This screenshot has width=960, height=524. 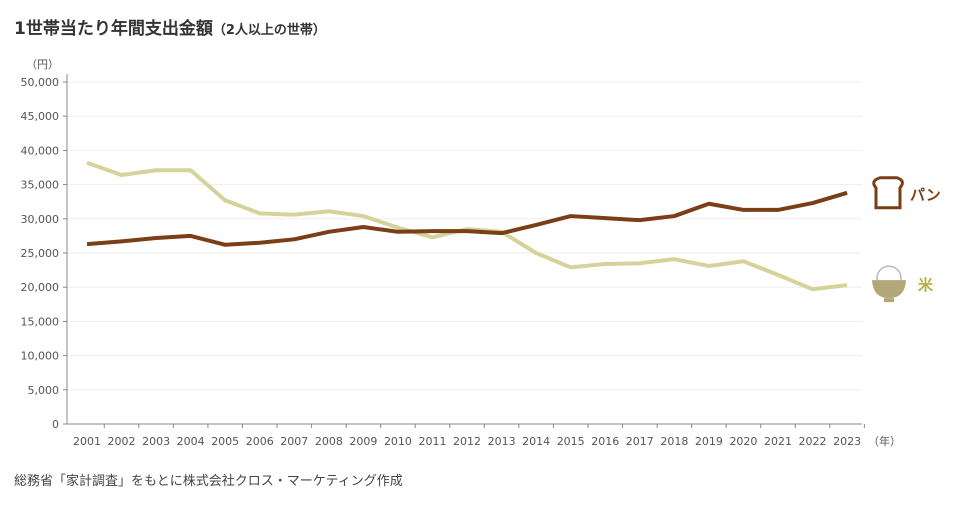 I want to click on x-tick-label: 2013, so click(x=502, y=441).